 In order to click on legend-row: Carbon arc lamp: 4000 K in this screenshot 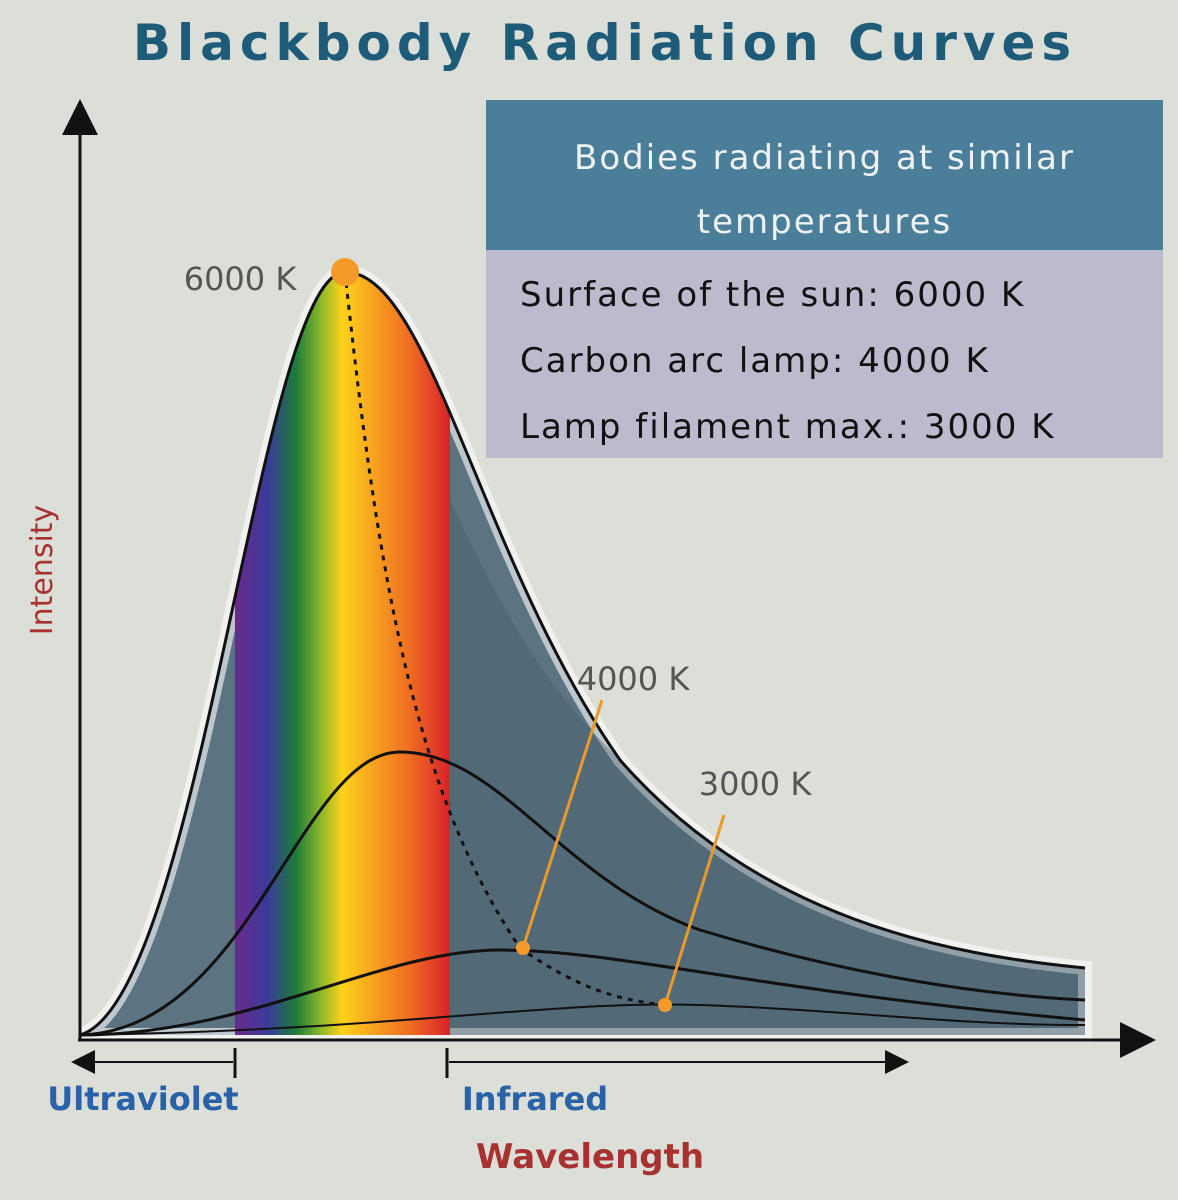, I will do `click(755, 361)`.